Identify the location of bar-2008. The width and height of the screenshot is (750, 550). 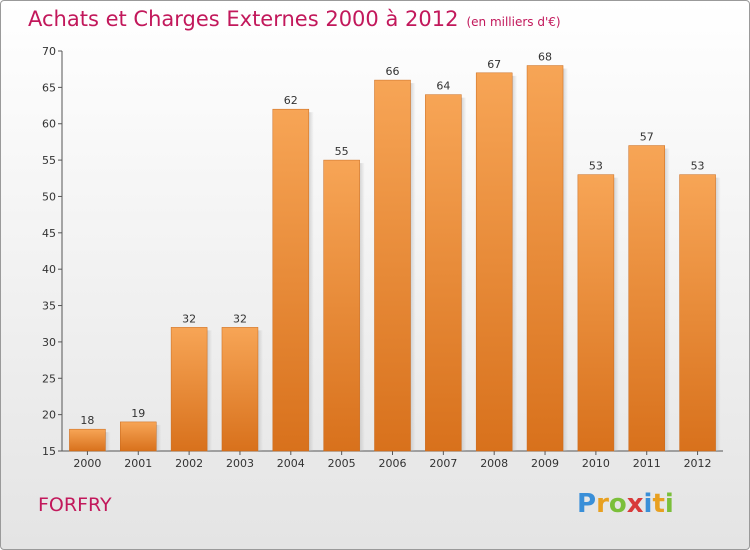
(494, 262).